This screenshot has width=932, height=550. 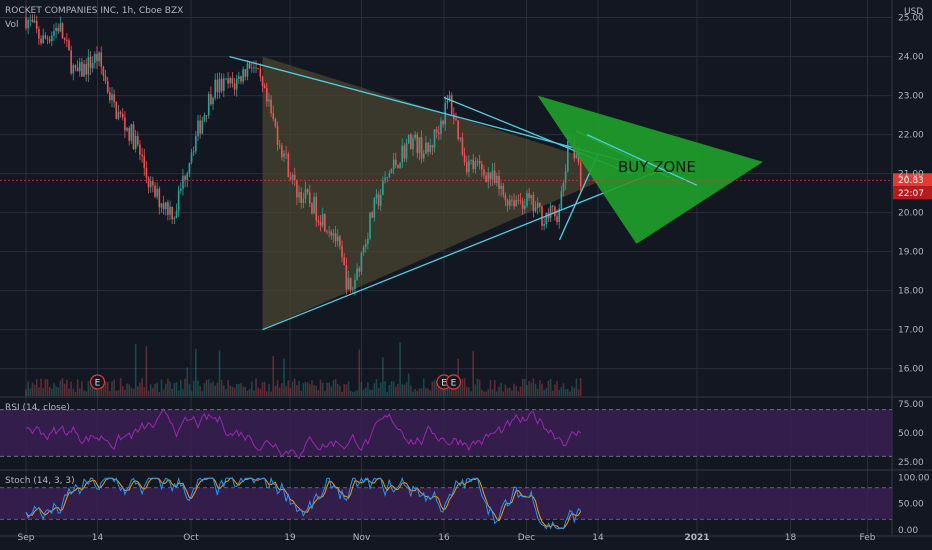 I want to click on price-tick-label: 18.00, so click(x=911, y=292).